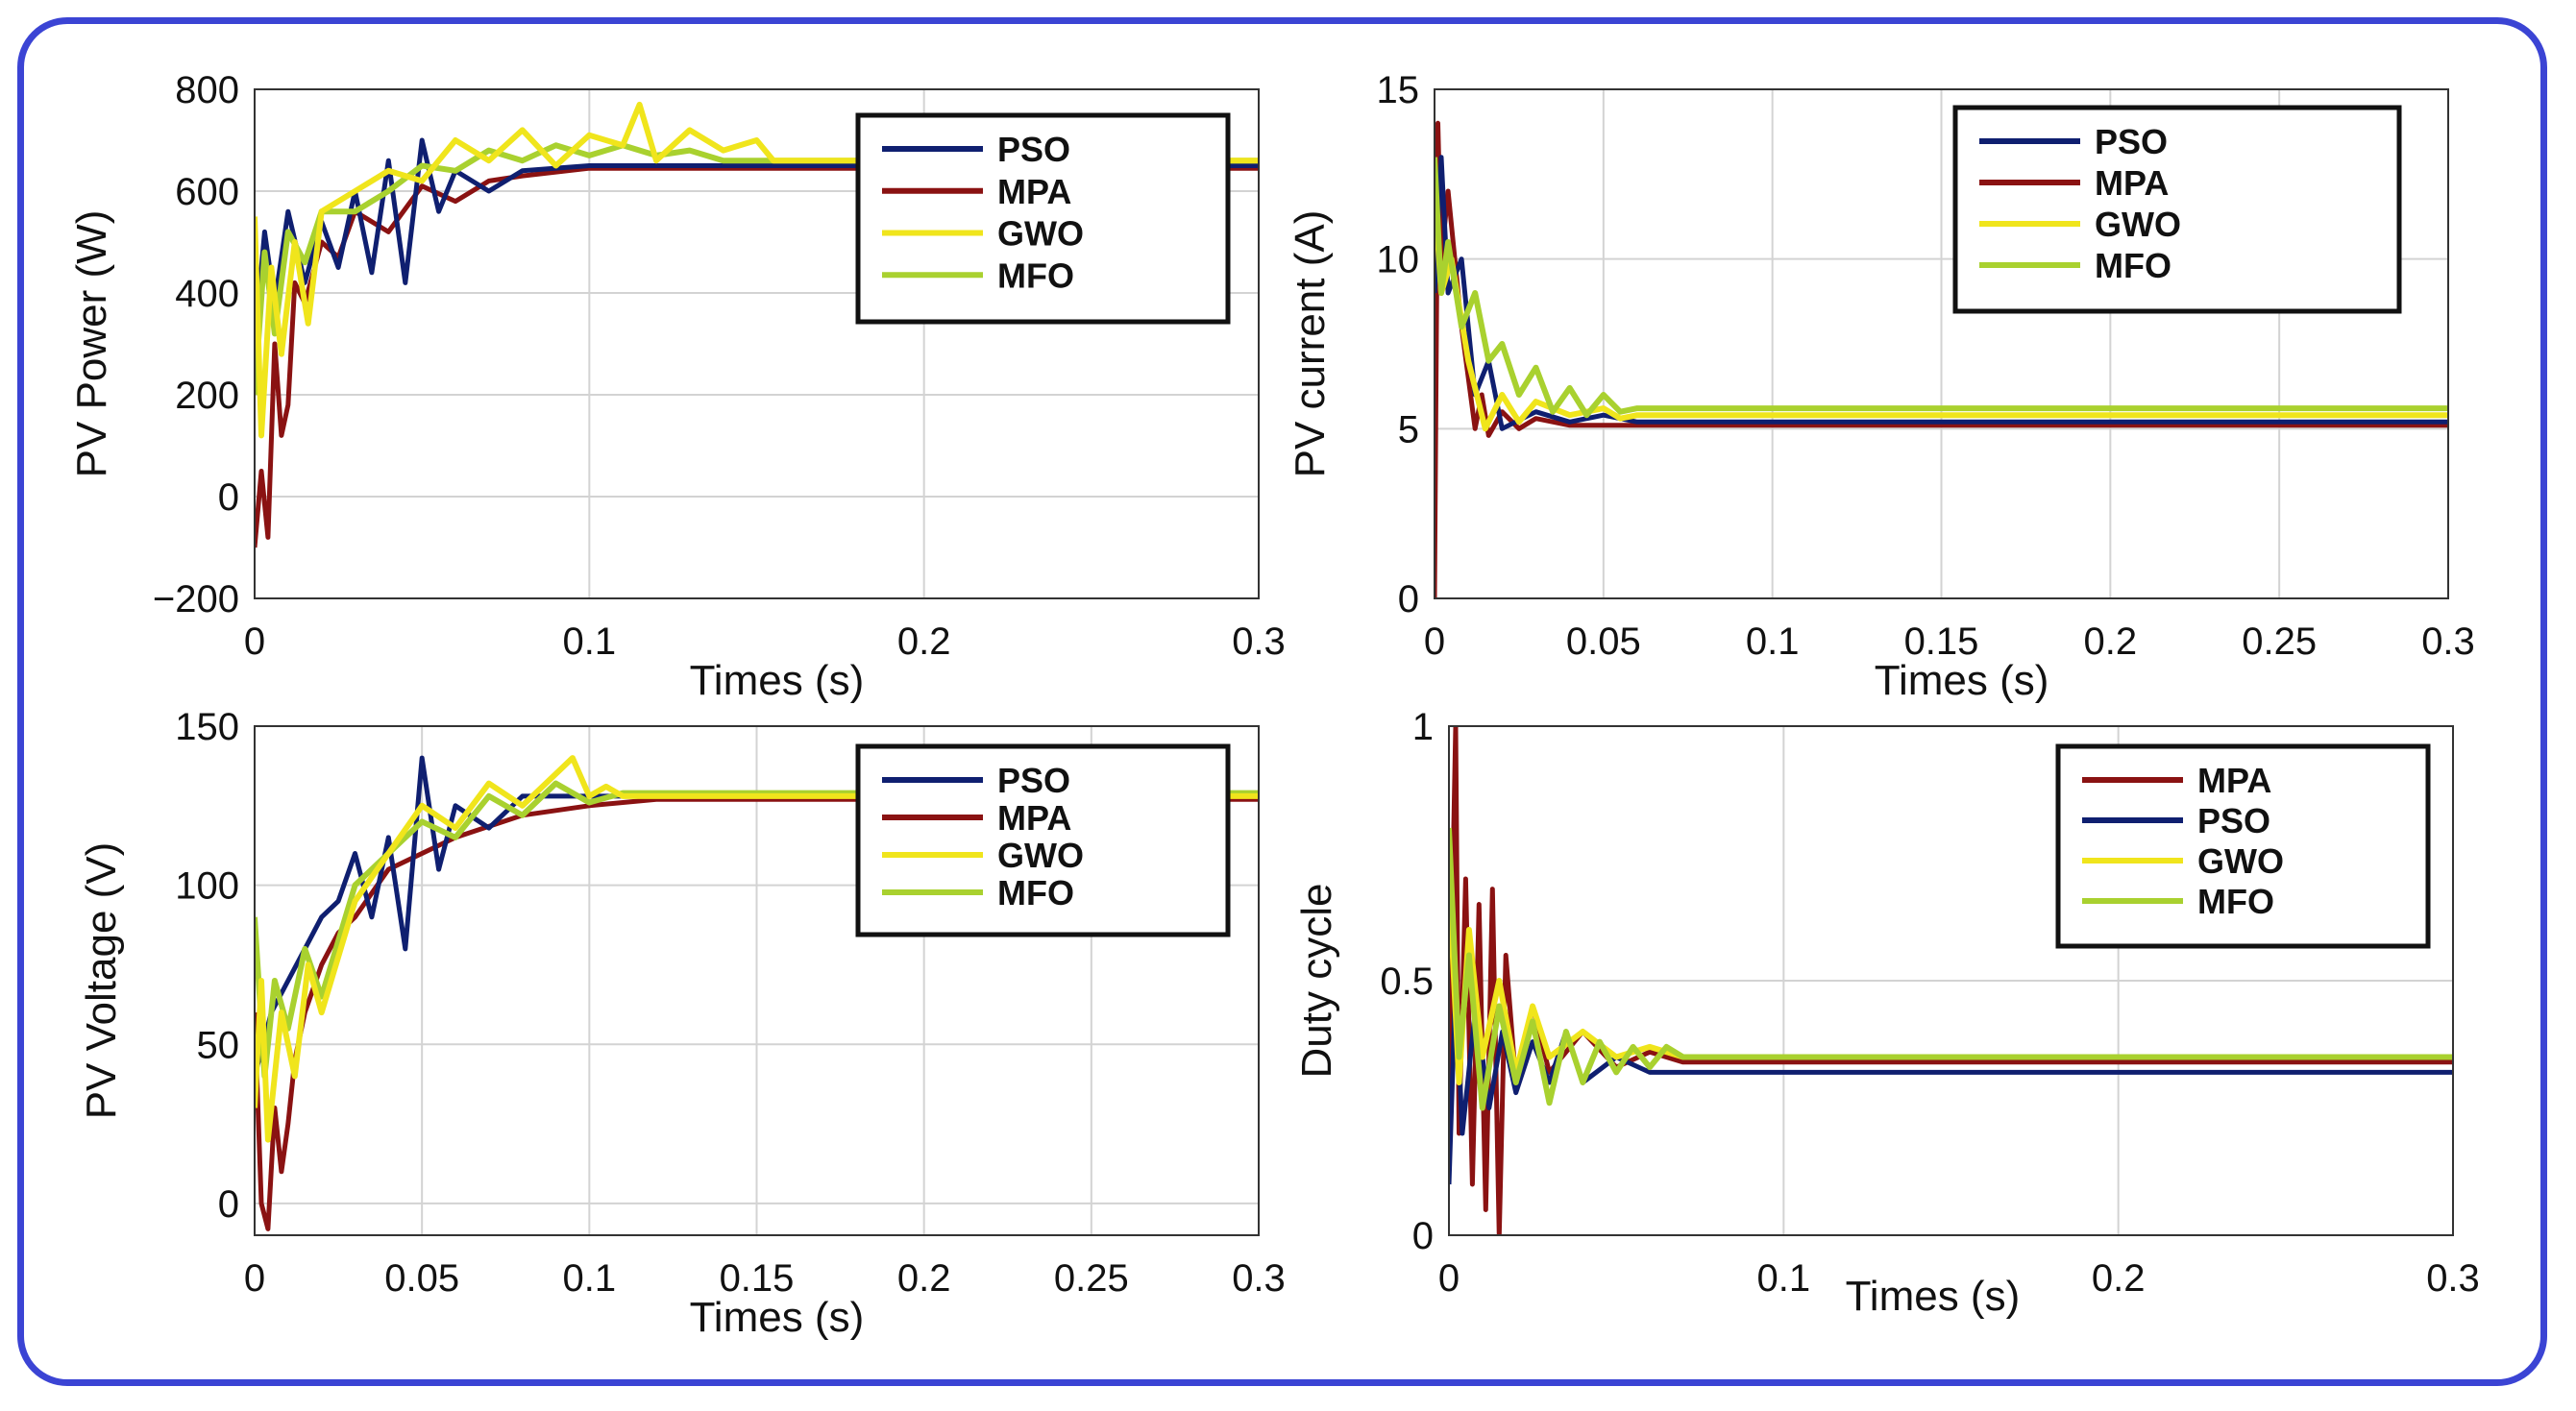 This screenshot has width=2576, height=1411. Describe the element at coordinates (1408, 429) in the screenshot. I see `y-tick-label: 5` at that location.